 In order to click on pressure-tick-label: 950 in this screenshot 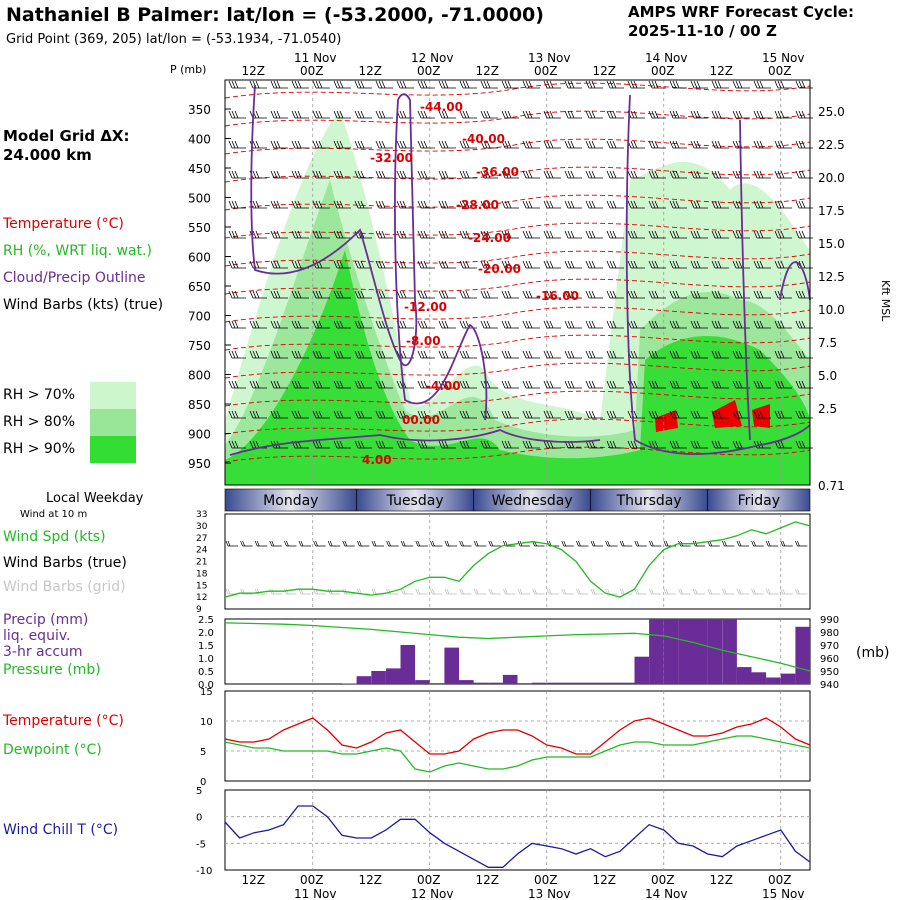, I will do `click(829, 672)`.